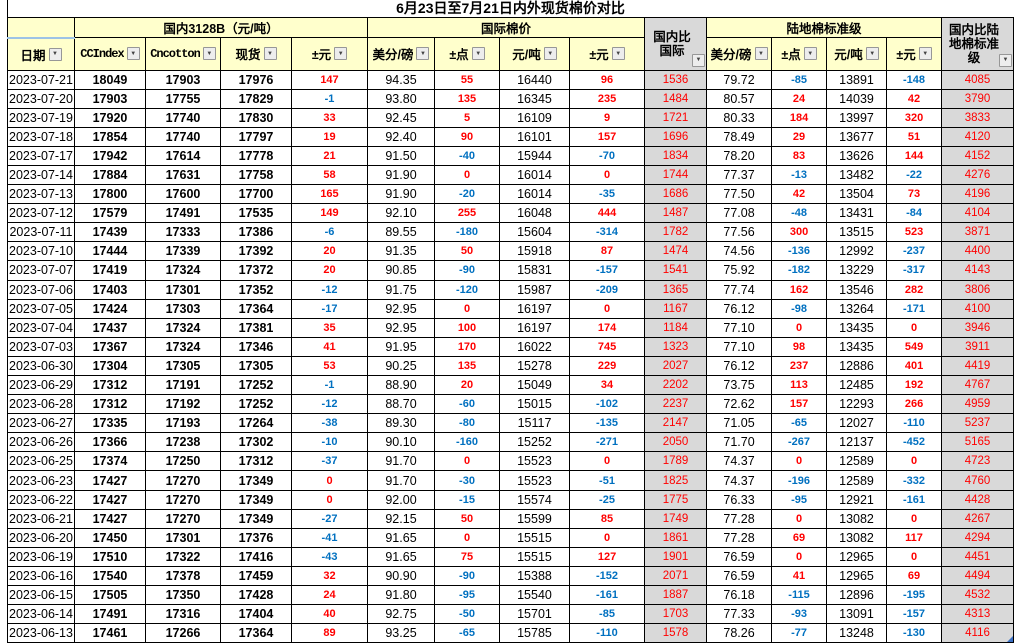 The height and width of the screenshot is (643, 1016). Describe the element at coordinates (41, 537) in the screenshot. I see `cell-date: 2023-06-20` at that location.